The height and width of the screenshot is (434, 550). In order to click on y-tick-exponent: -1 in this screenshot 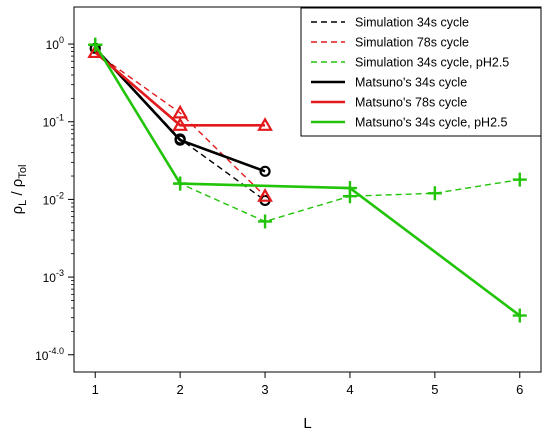, I will do `click(60, 118)`.